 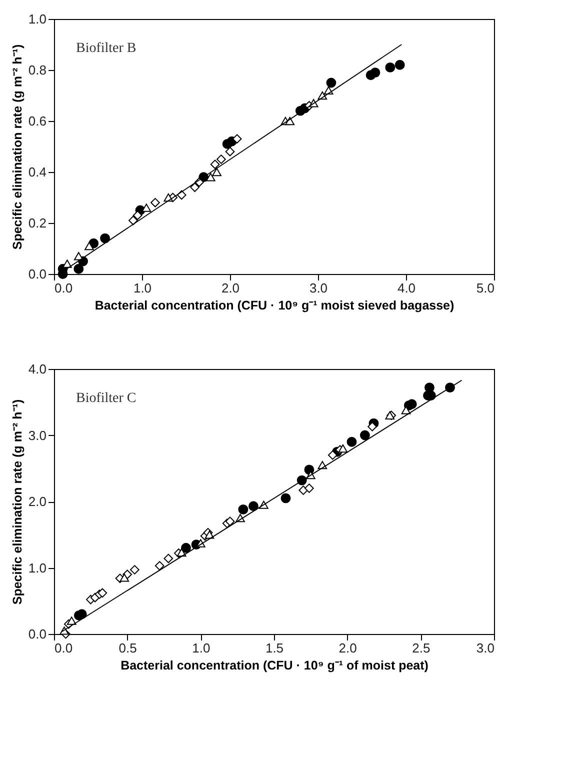 I want to click on y-tick-label: 0.4, so click(x=37, y=172).